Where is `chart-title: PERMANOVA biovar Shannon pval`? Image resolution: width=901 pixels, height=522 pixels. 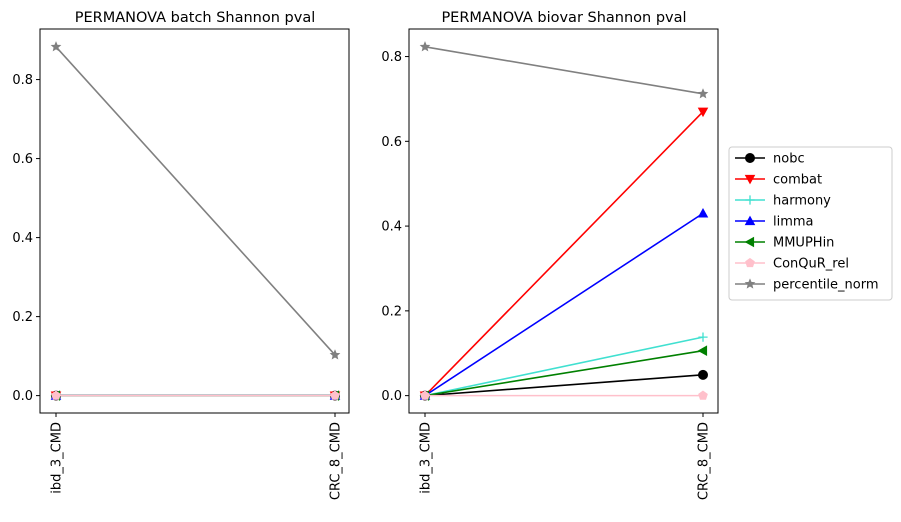 chart-title: PERMANOVA biovar Shannon pval is located at coordinates (563, 18).